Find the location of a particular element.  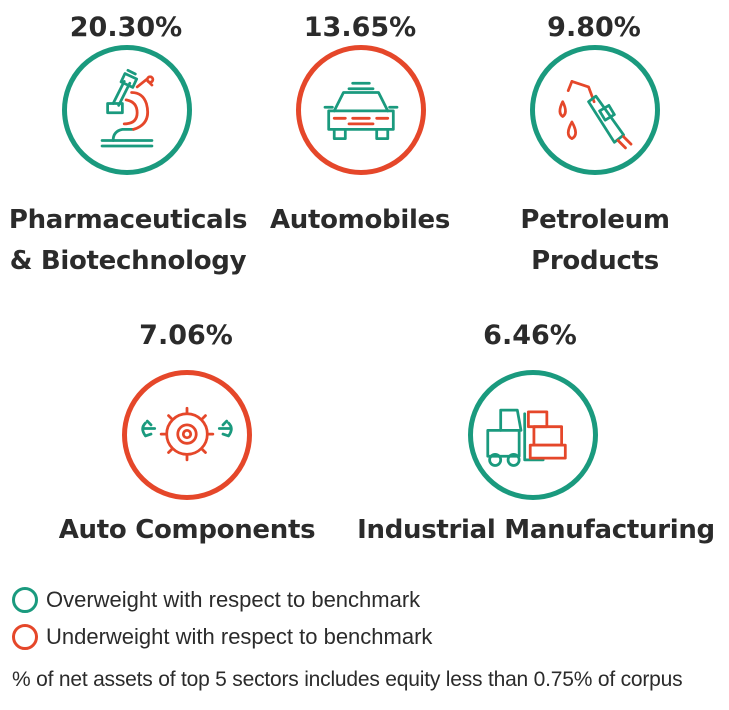

forklift-icon is located at coordinates (526, 437).